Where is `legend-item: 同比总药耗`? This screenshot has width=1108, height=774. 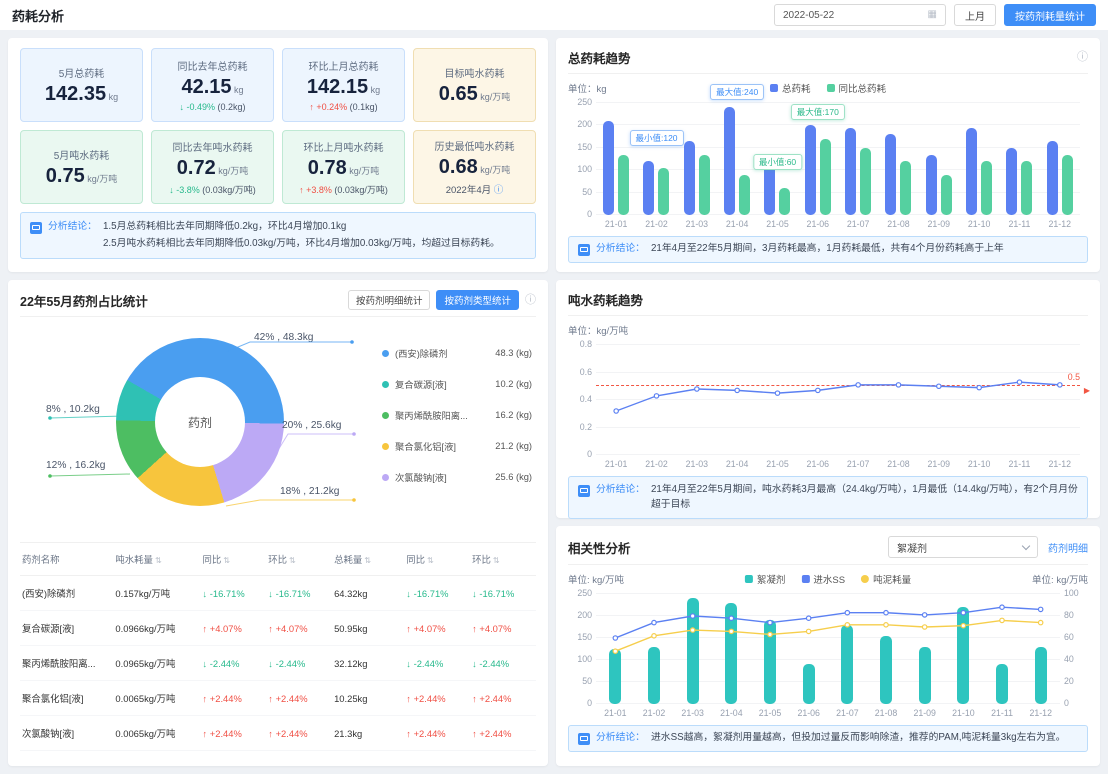
legend-item: 同比总药耗 is located at coordinates (856, 88).